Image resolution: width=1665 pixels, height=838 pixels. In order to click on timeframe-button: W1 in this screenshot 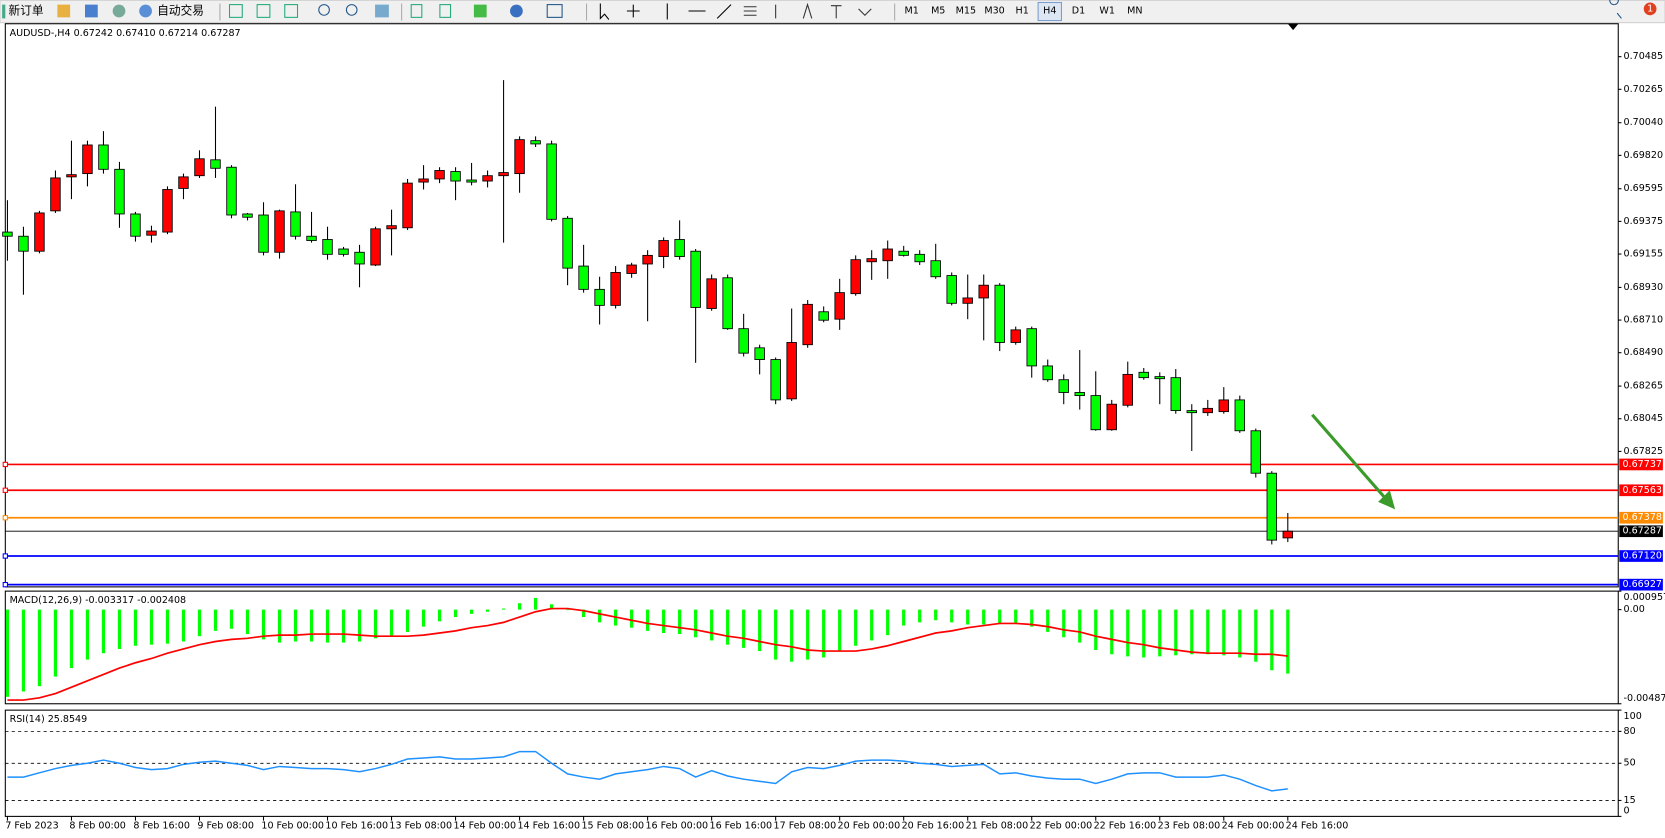, I will do `click(1107, 10)`.